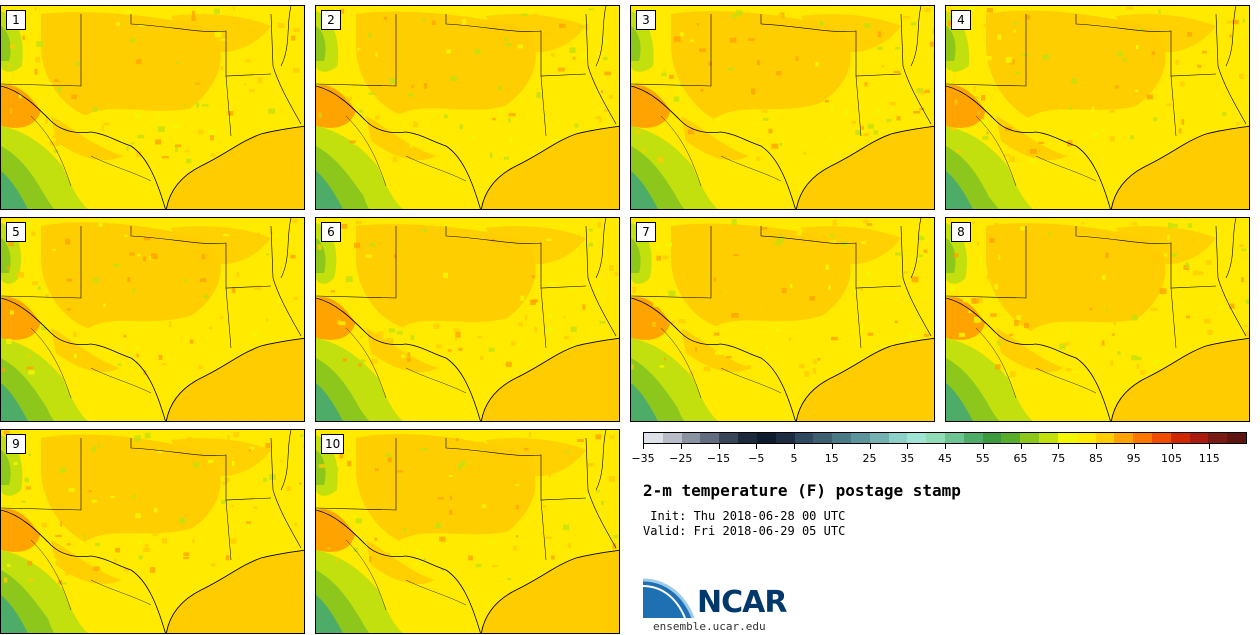 The height and width of the screenshot is (635, 1260). I want to click on colorbar-tick-label: 45, so click(945, 458).